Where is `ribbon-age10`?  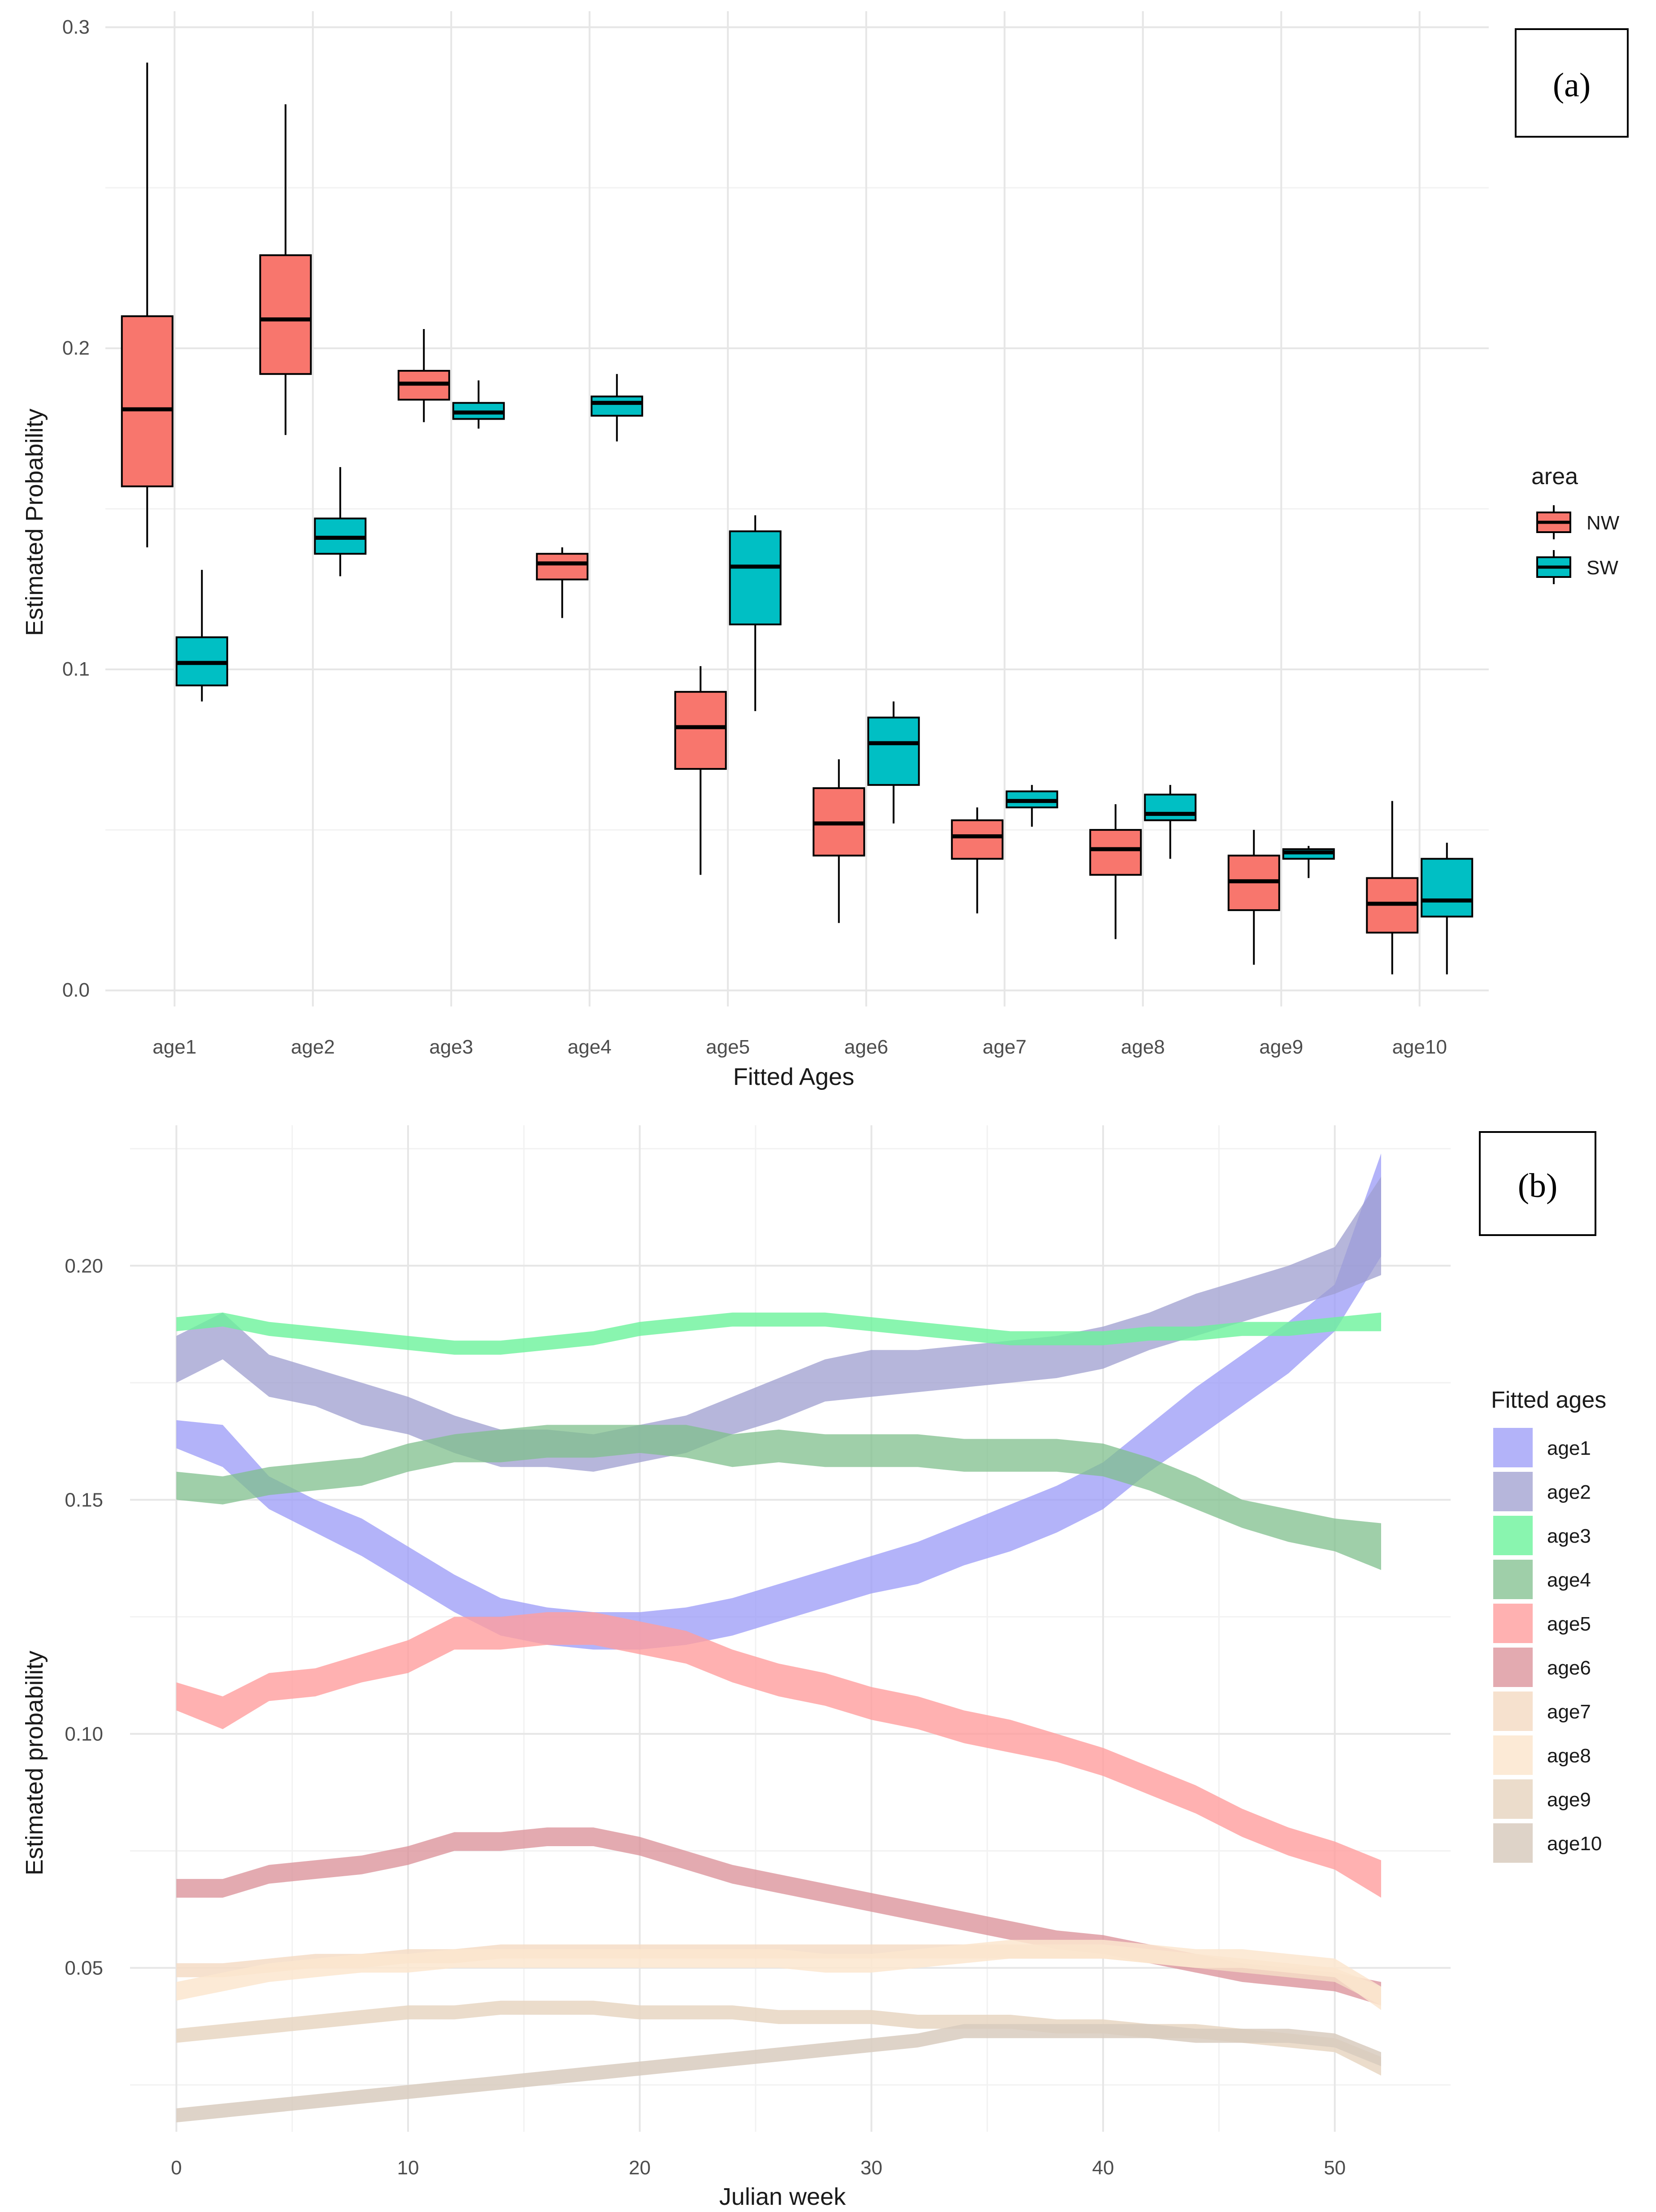 ribbon-age10 is located at coordinates (778, 2073).